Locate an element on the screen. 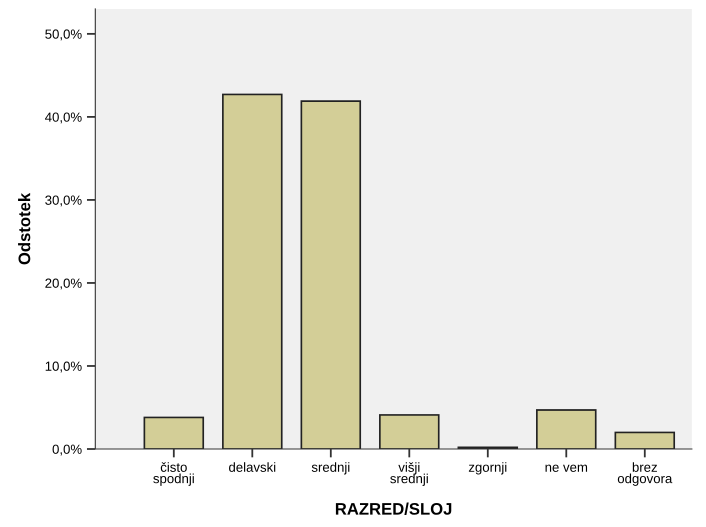  x-tick-label: ne vem is located at coordinates (567, 468).